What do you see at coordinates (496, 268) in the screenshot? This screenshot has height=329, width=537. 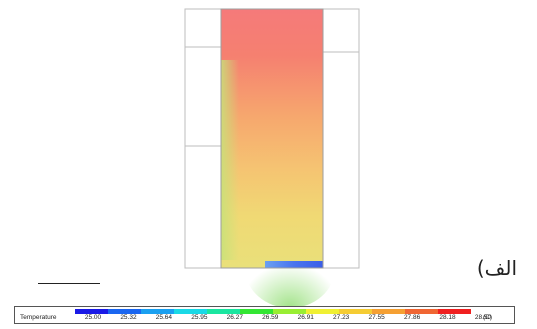 I see `figure-caption: الف)` at bounding box center [496, 268].